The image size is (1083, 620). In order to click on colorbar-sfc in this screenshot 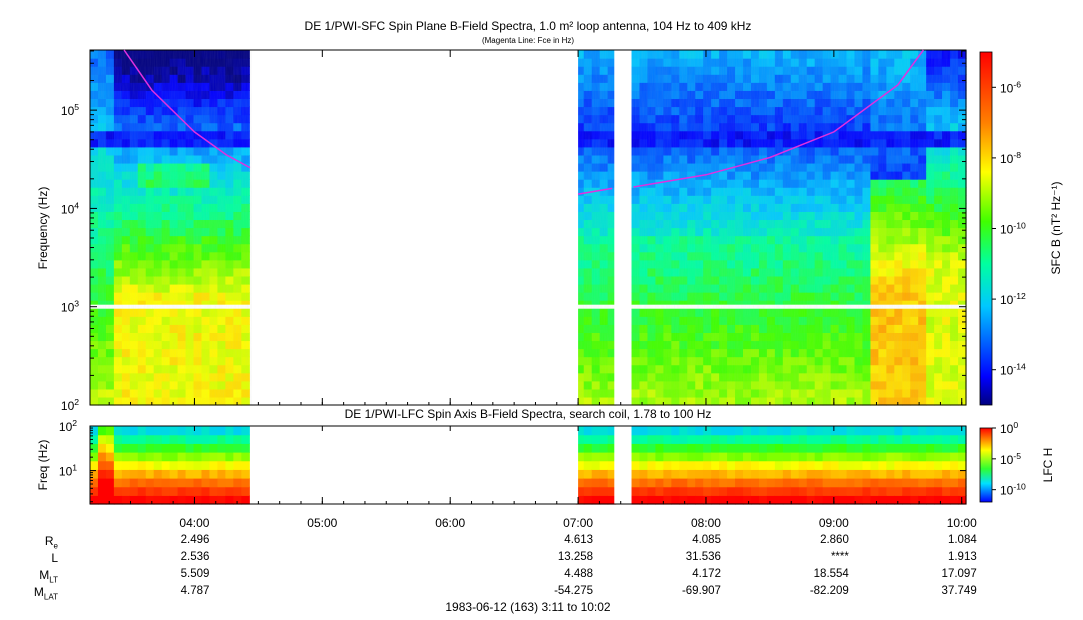, I will do `click(986, 228)`.